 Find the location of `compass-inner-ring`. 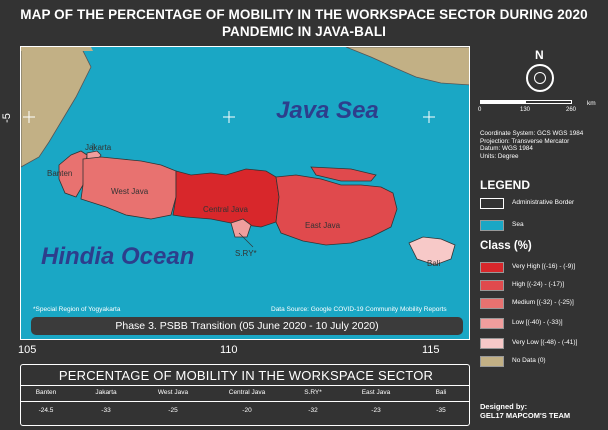

compass-inner-ring is located at coordinates (540, 78).